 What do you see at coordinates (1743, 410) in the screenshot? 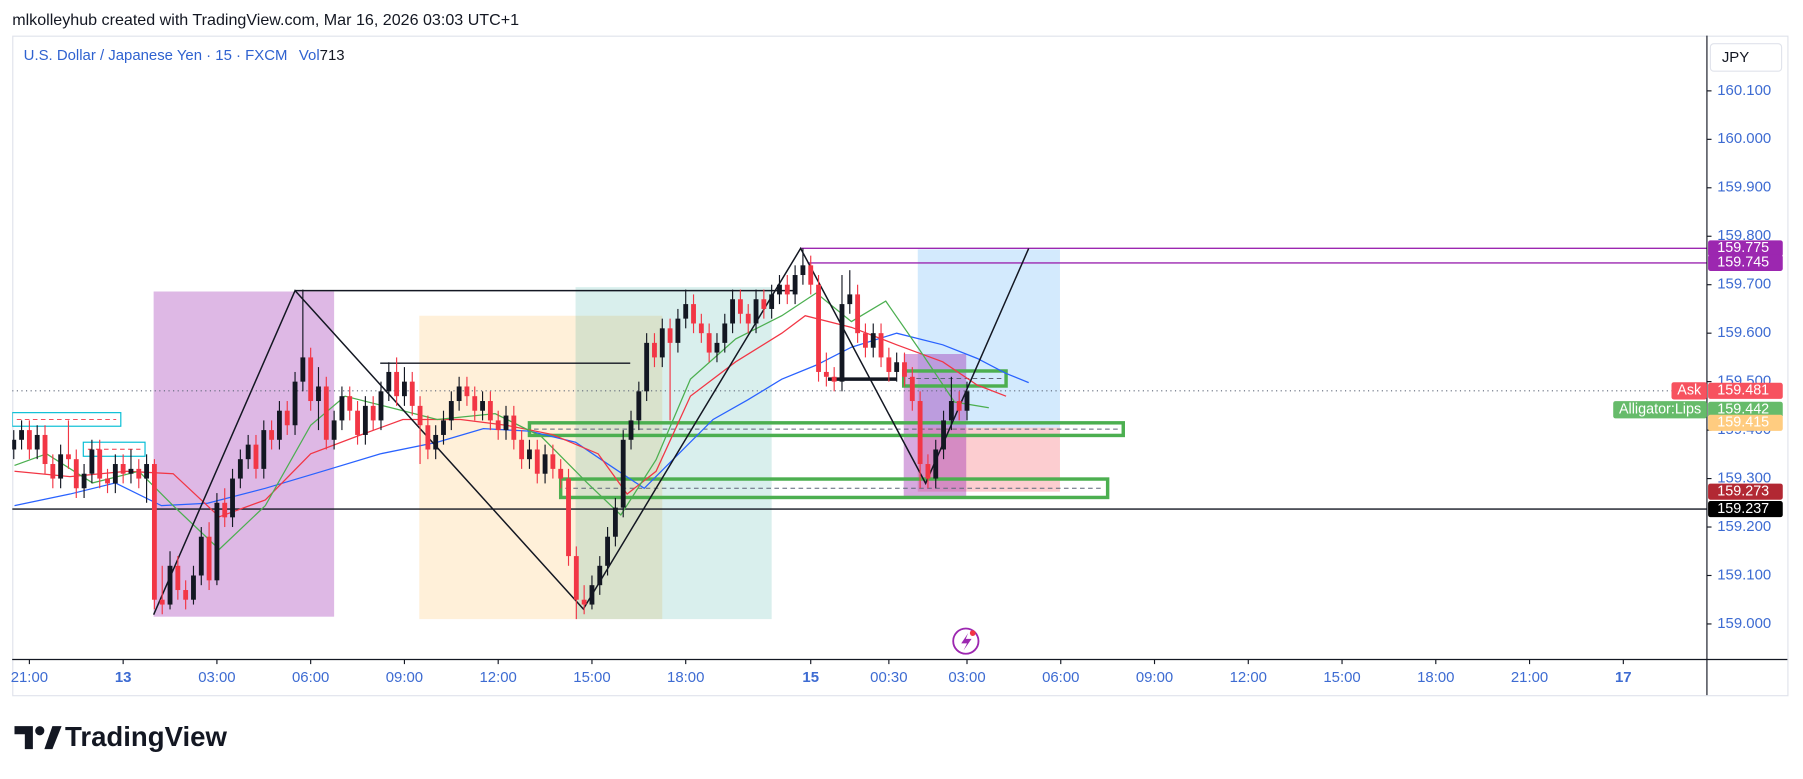
I see `price-label: 159.442` at bounding box center [1743, 410].